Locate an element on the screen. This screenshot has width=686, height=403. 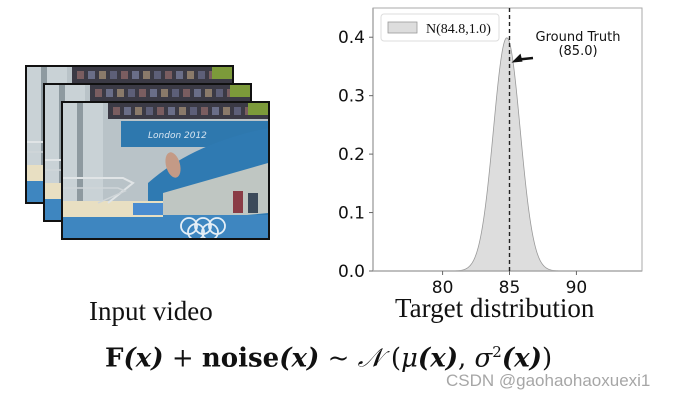
legend: N(84.8,1.0) is located at coordinates (440, 27).